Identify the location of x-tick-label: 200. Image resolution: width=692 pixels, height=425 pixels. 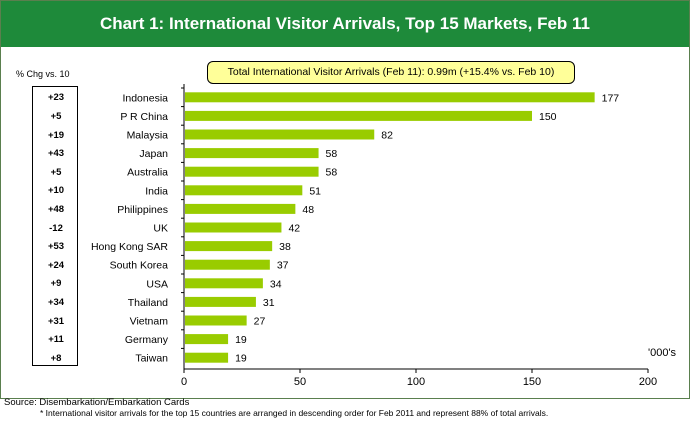
(648, 382).